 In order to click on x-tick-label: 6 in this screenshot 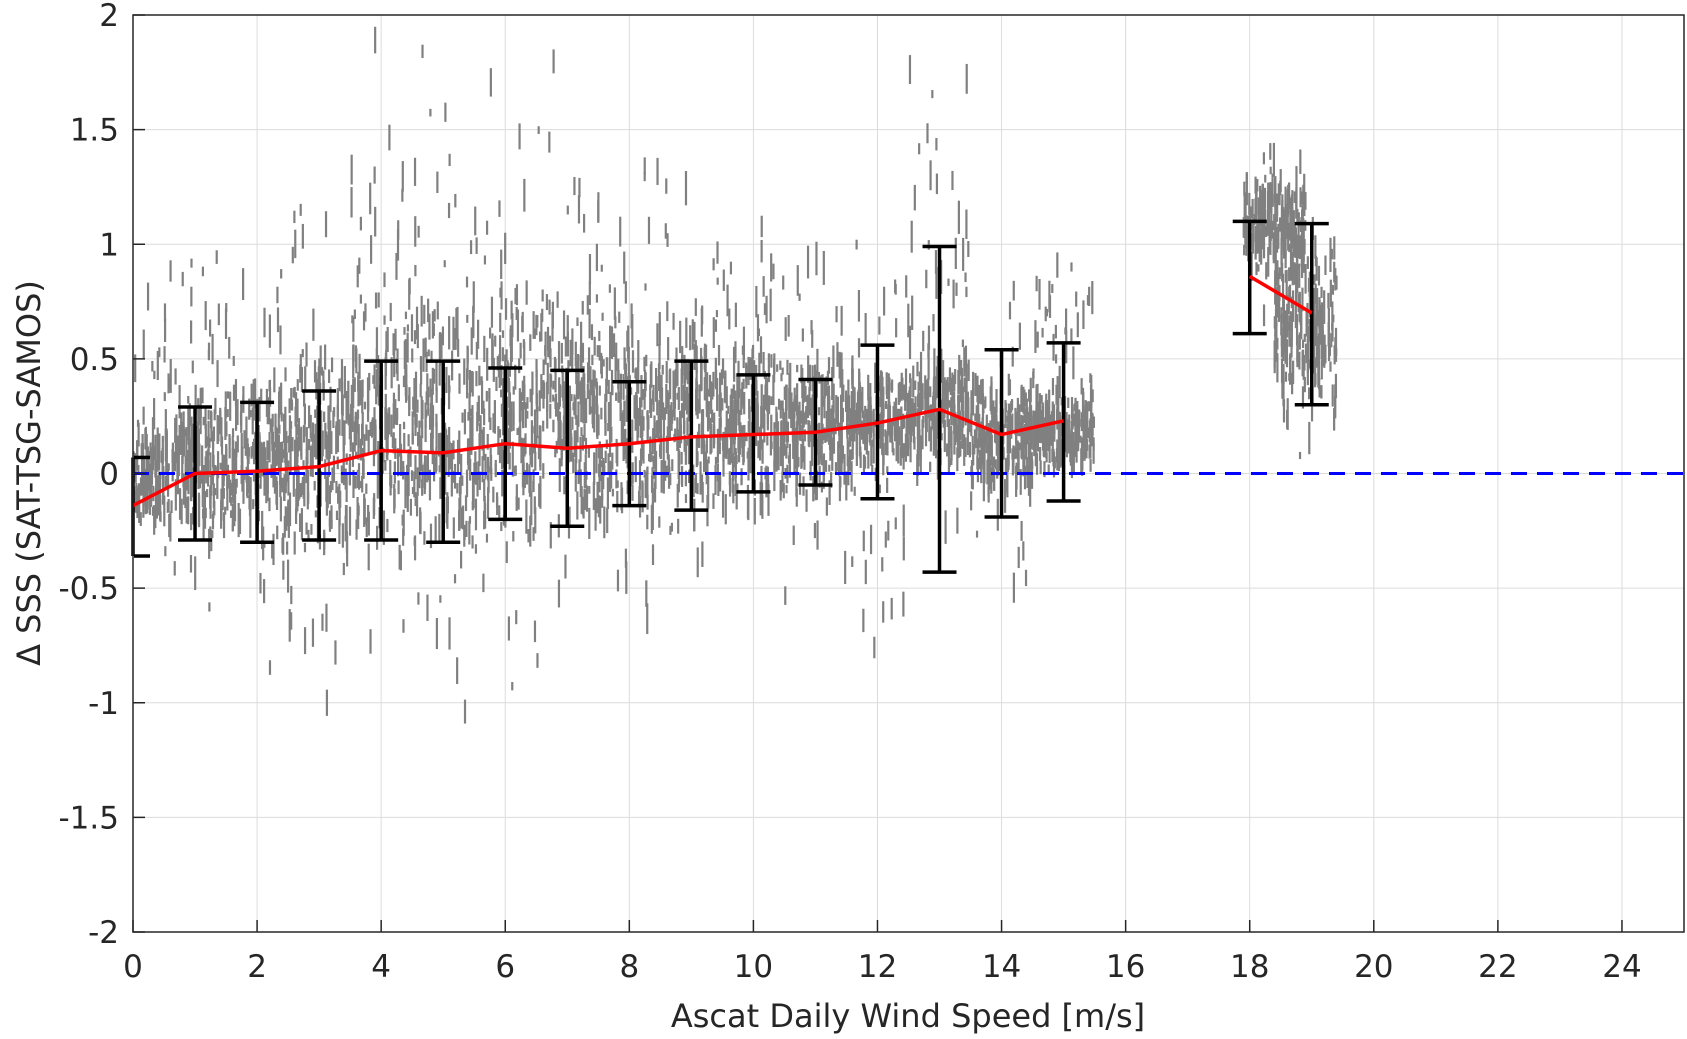, I will do `click(505, 967)`.